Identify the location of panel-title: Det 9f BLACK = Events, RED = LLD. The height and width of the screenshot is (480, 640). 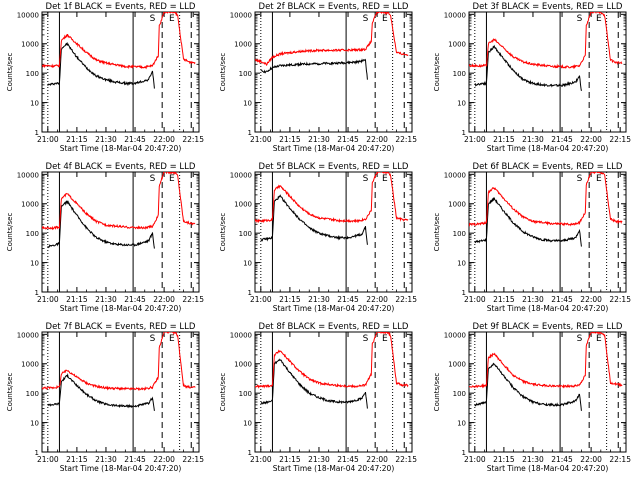
(548, 327).